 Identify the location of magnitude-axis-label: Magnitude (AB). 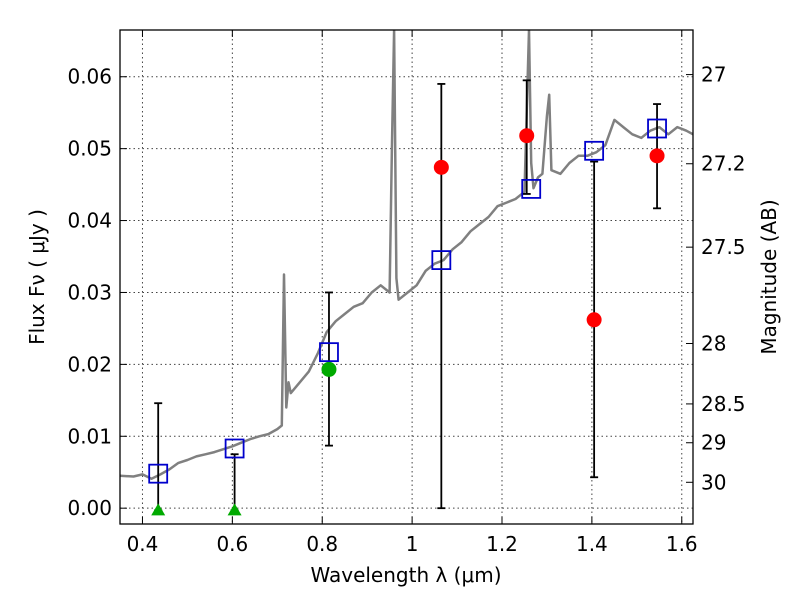
(769, 276).